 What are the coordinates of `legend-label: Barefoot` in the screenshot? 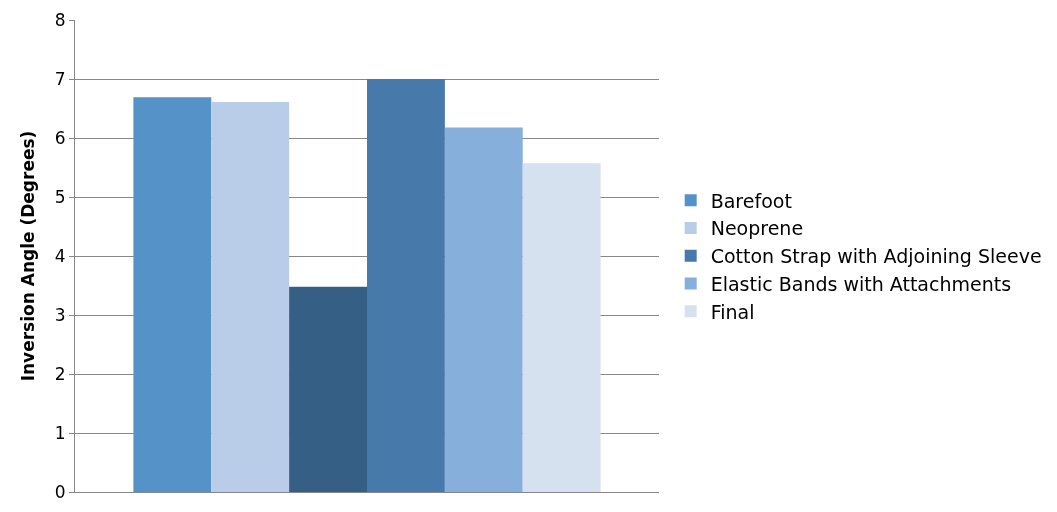 It's located at (751, 200).